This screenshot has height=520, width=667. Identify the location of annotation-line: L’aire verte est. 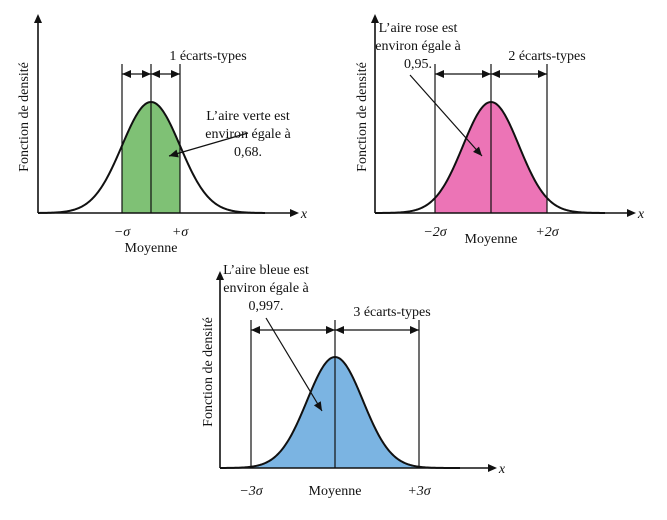
(248, 116).